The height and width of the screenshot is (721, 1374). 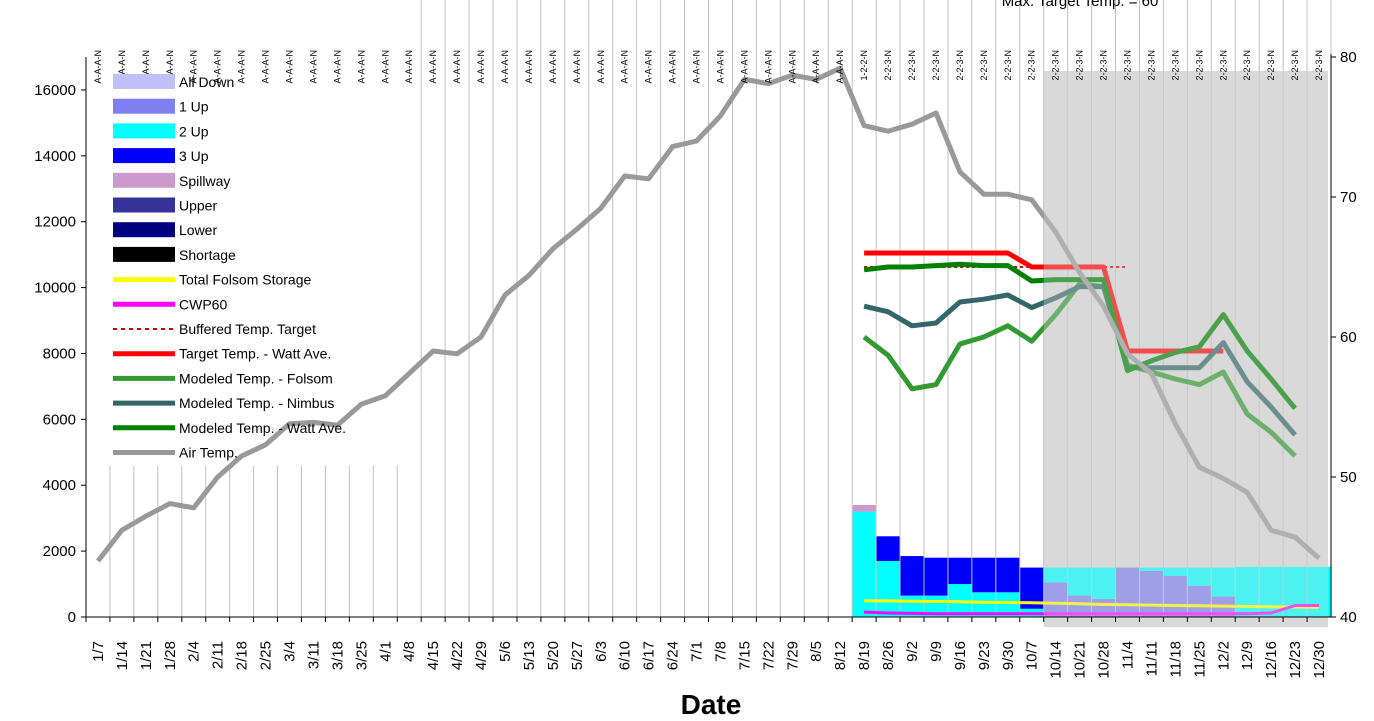 I want to click on x-tick-label: 11/25, so click(x=1199, y=659).